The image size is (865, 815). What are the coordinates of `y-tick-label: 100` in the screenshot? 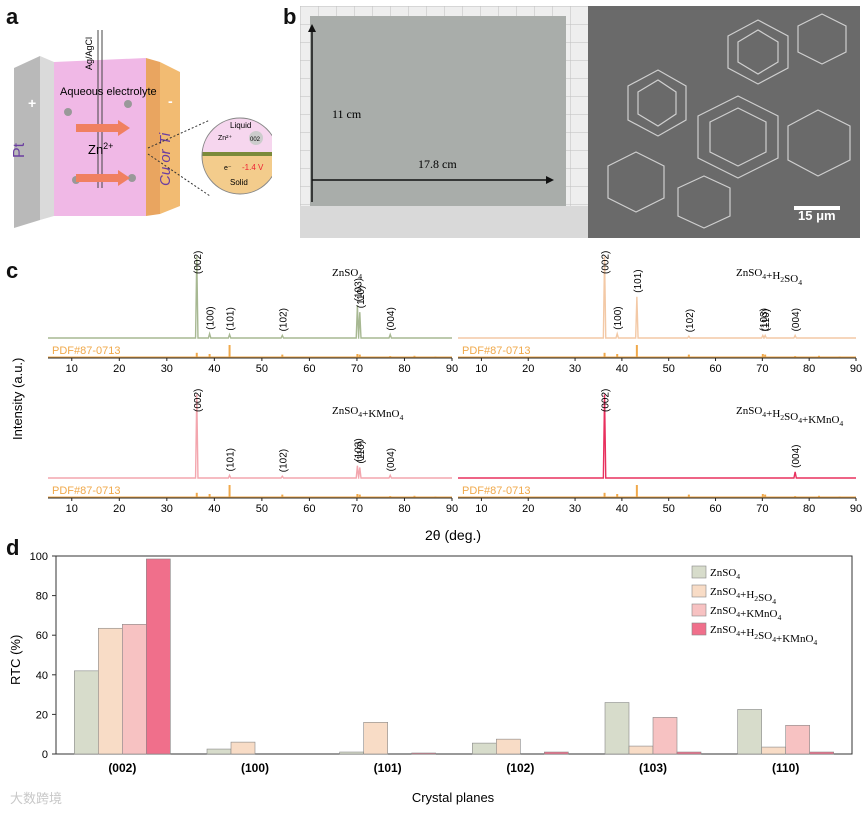 It's located at (39, 557).